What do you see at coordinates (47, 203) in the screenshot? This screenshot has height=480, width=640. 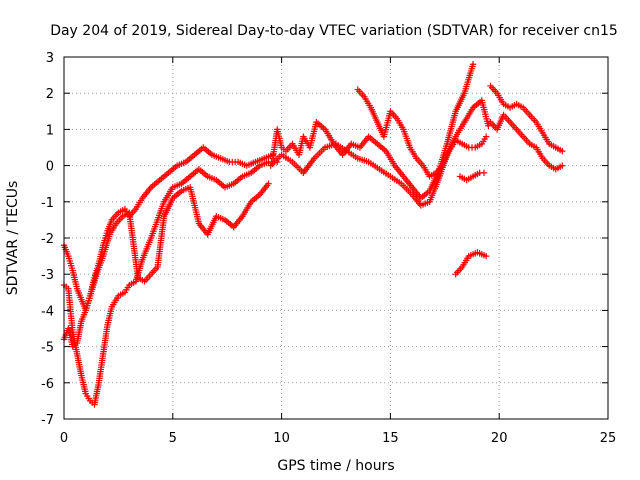 I see `y-tick-label: -1` at bounding box center [47, 203].